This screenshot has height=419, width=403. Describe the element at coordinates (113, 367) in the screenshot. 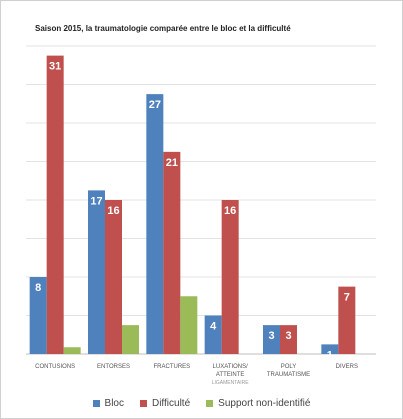

I see `x-tick-label: ENTORSES` at that location.